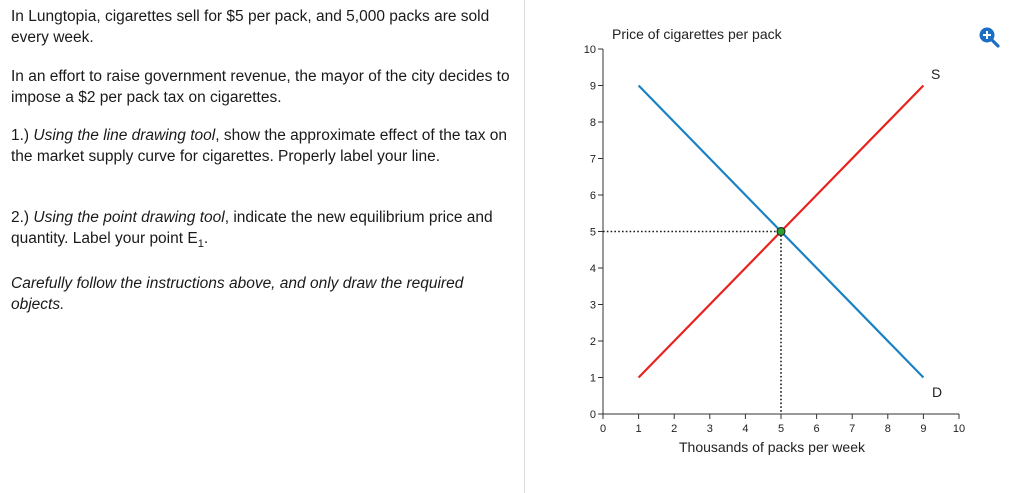 The image size is (1024, 493). Describe the element at coordinates (639, 429) in the screenshot. I see `x-tick-label: 1` at that location.